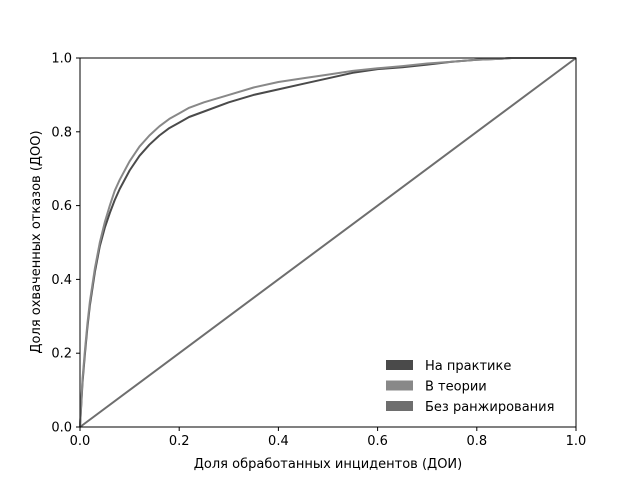 Image resolution: width=640 pixels, height=480 pixels. What do you see at coordinates (61, 280) in the screenshot?
I see `y-tick-label: 0.4` at bounding box center [61, 280].